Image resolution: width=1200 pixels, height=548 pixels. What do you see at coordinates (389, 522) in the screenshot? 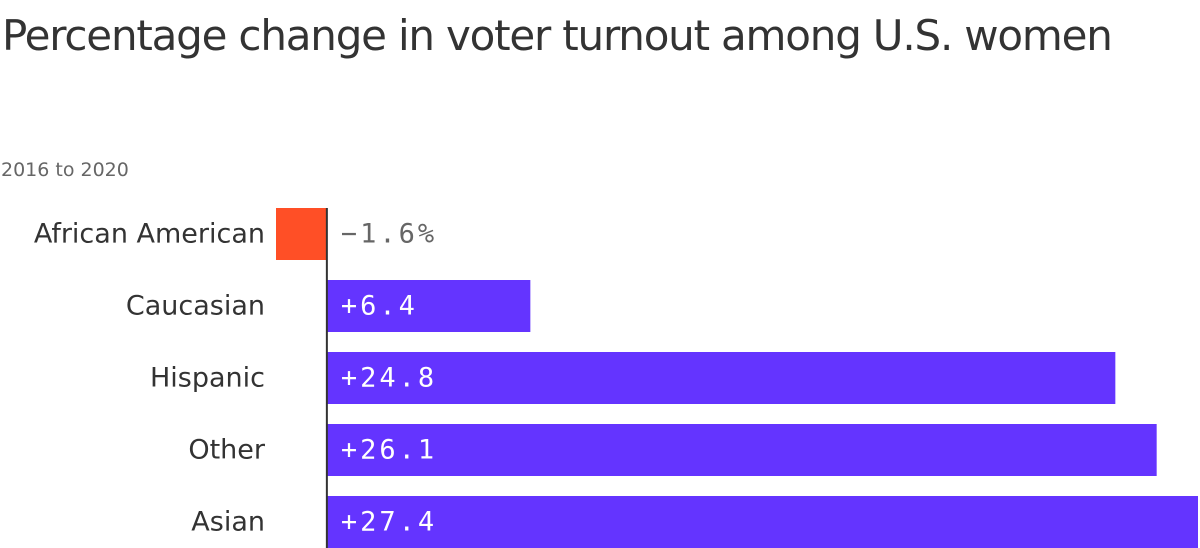
I see `value-label-asian: +27.4` at bounding box center [389, 522].